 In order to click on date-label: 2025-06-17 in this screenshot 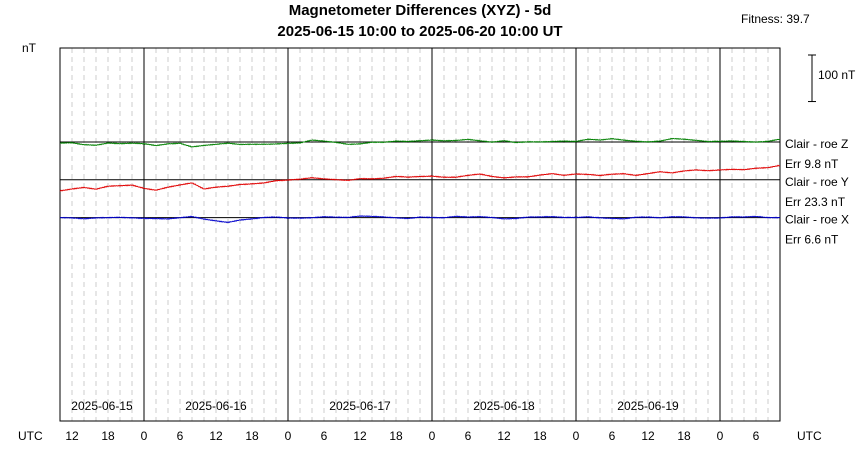, I will do `click(360, 406)`.